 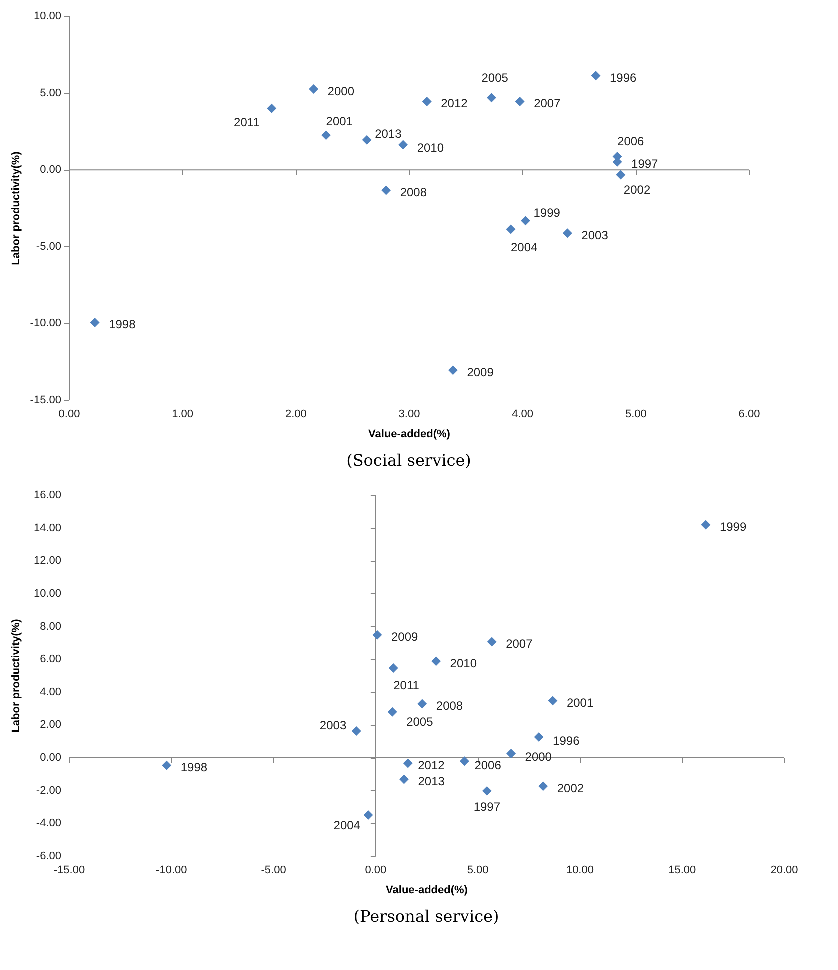 I want to click on y-tick-label: 14.00, so click(x=48, y=528).